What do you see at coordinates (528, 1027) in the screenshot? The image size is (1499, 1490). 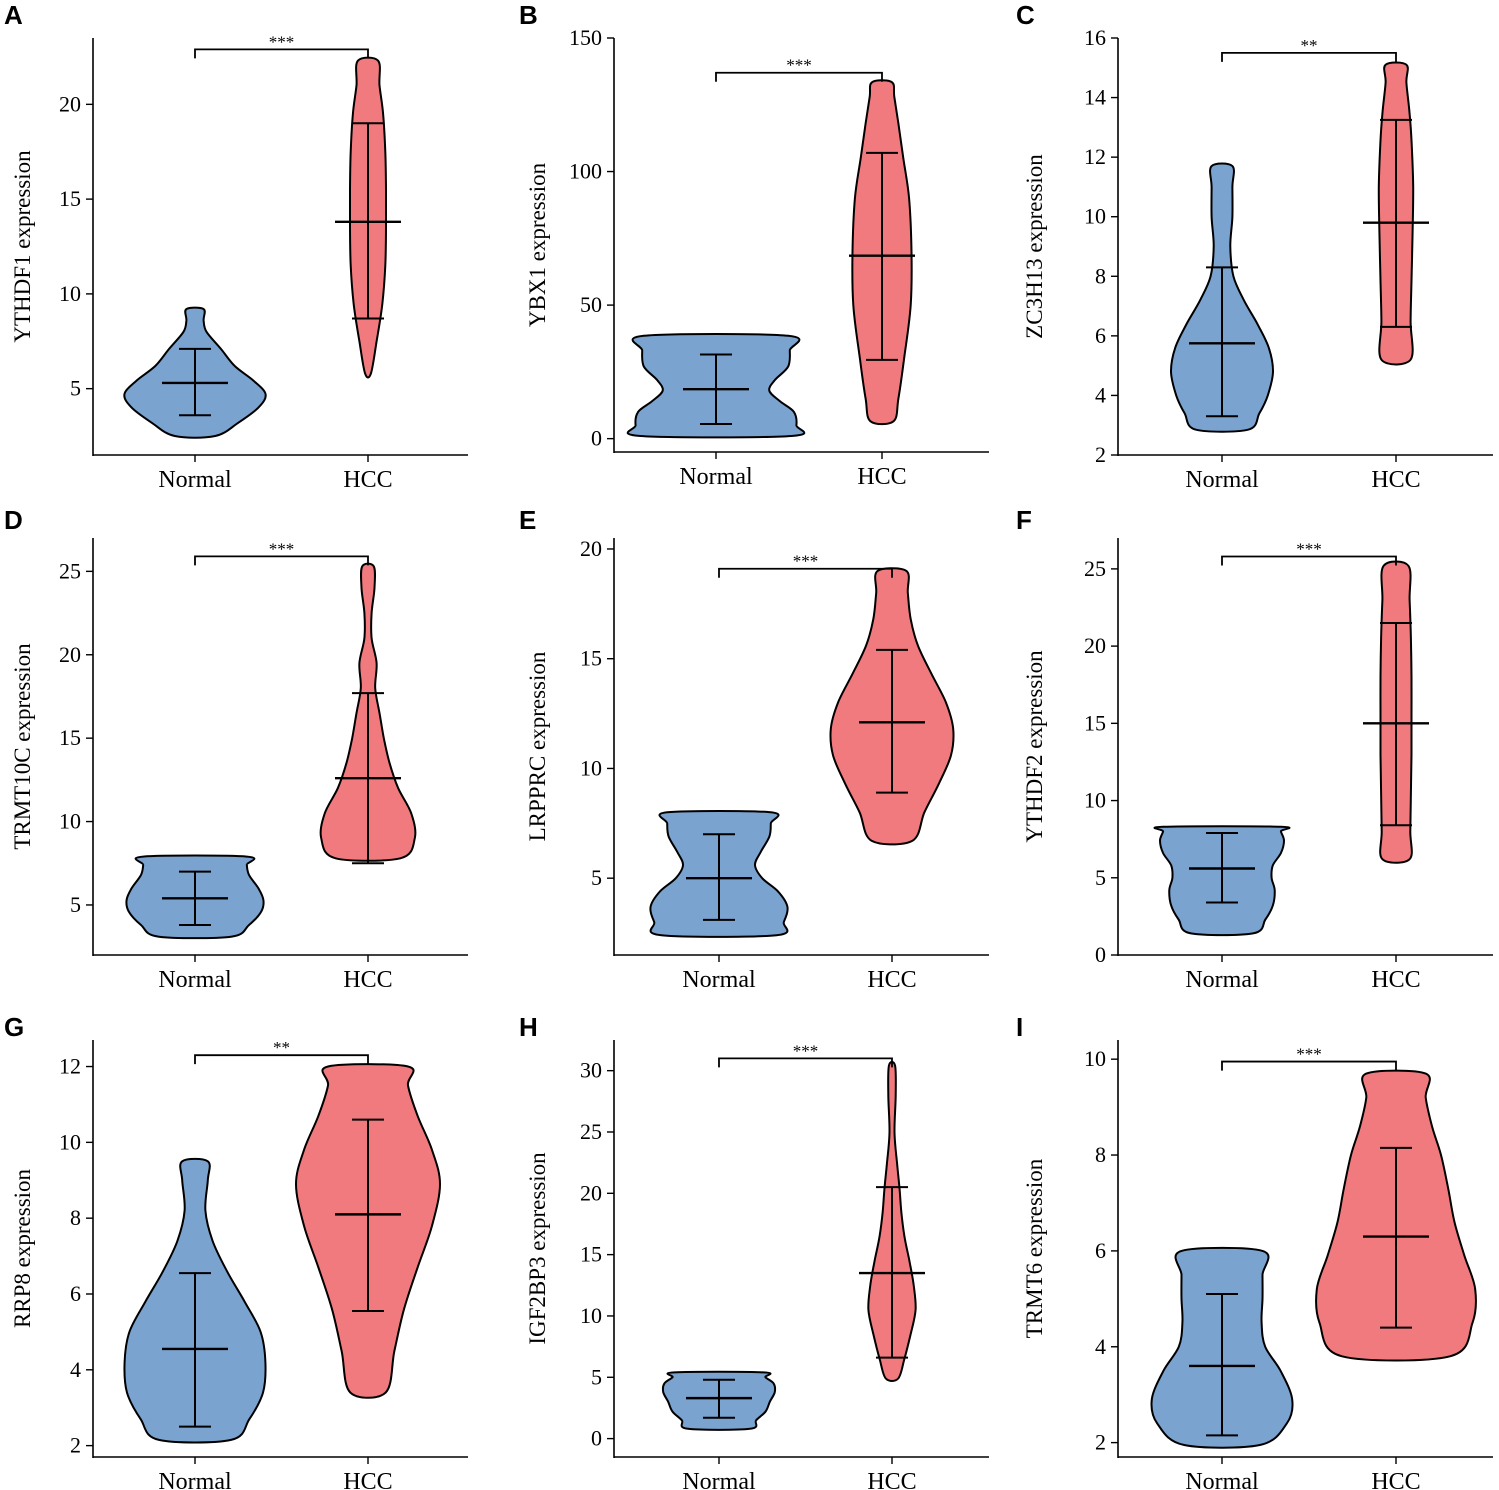 I see `panel-letter: H` at bounding box center [528, 1027].